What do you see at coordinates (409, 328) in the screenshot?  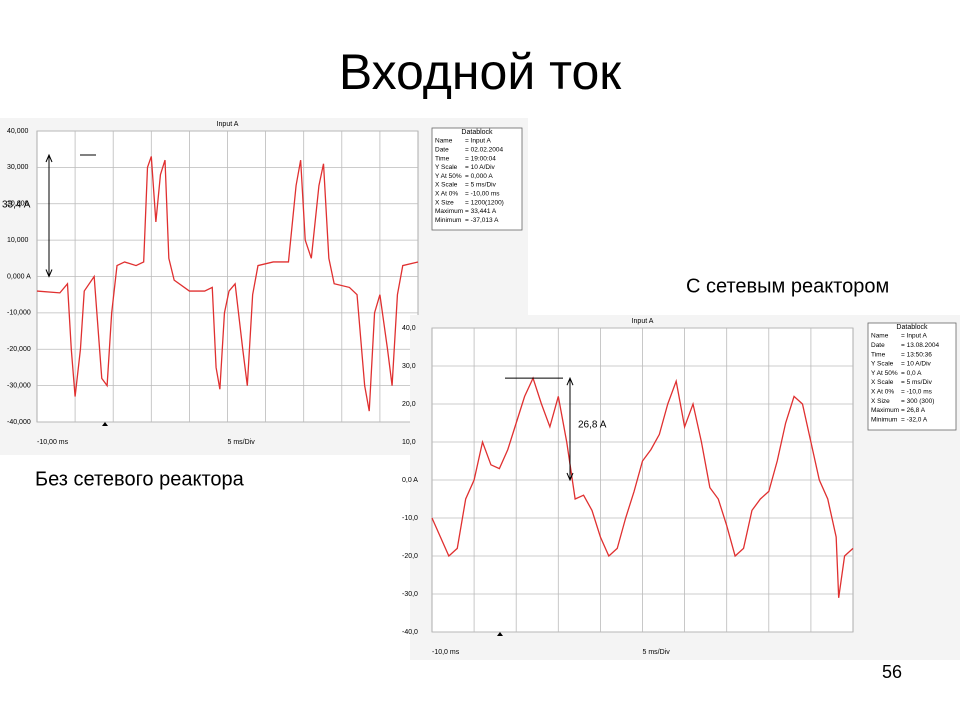 I see `y-tick-label: 40,0` at bounding box center [409, 328].